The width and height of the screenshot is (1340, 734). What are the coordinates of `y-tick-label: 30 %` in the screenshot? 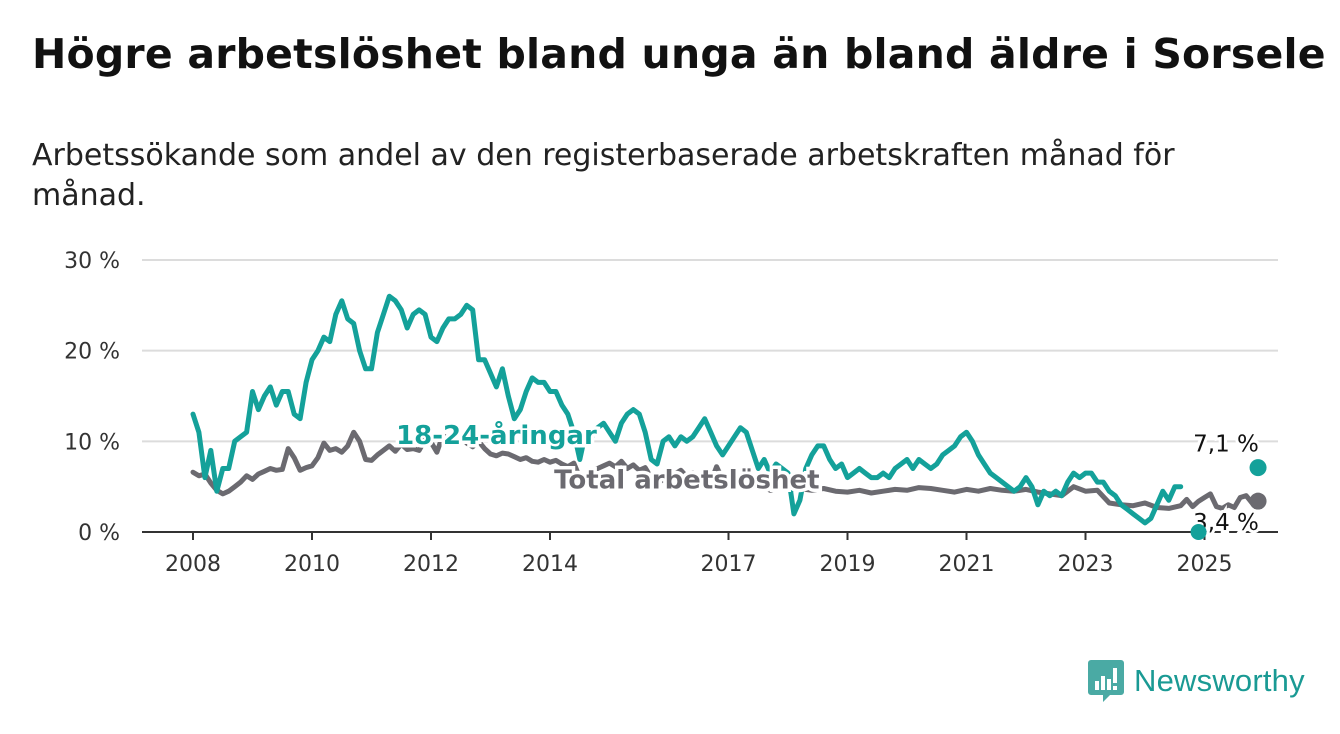 It's located at (92, 261).